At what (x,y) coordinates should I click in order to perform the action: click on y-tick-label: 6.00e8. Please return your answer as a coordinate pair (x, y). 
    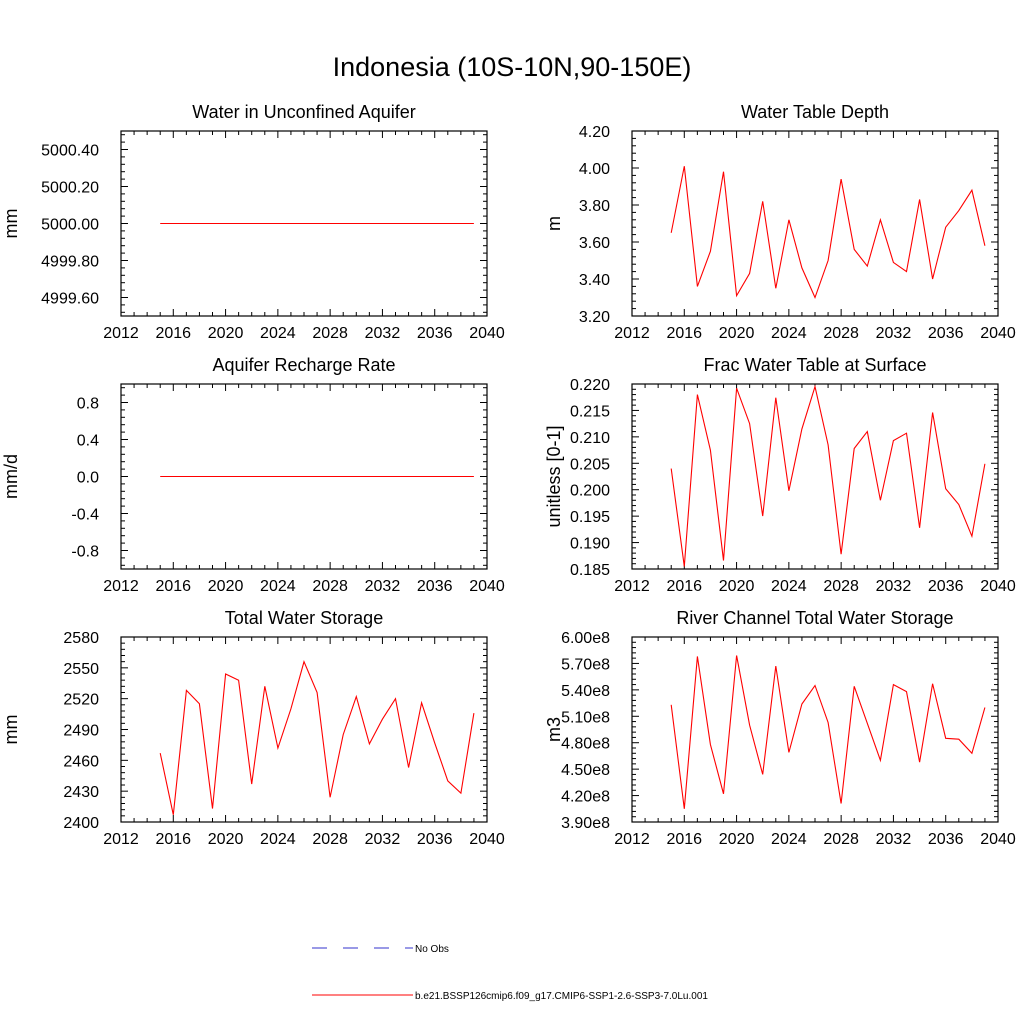
    Looking at the image, I should click on (585, 638).